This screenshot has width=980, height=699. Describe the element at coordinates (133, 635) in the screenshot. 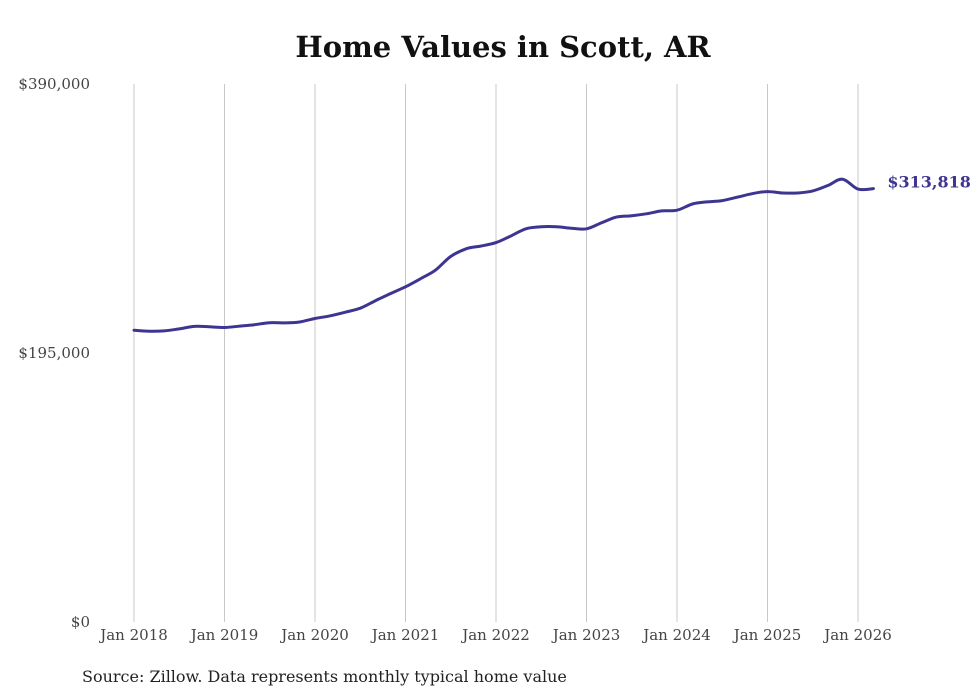

I see `x-tick-label: Jan 2018` at that location.